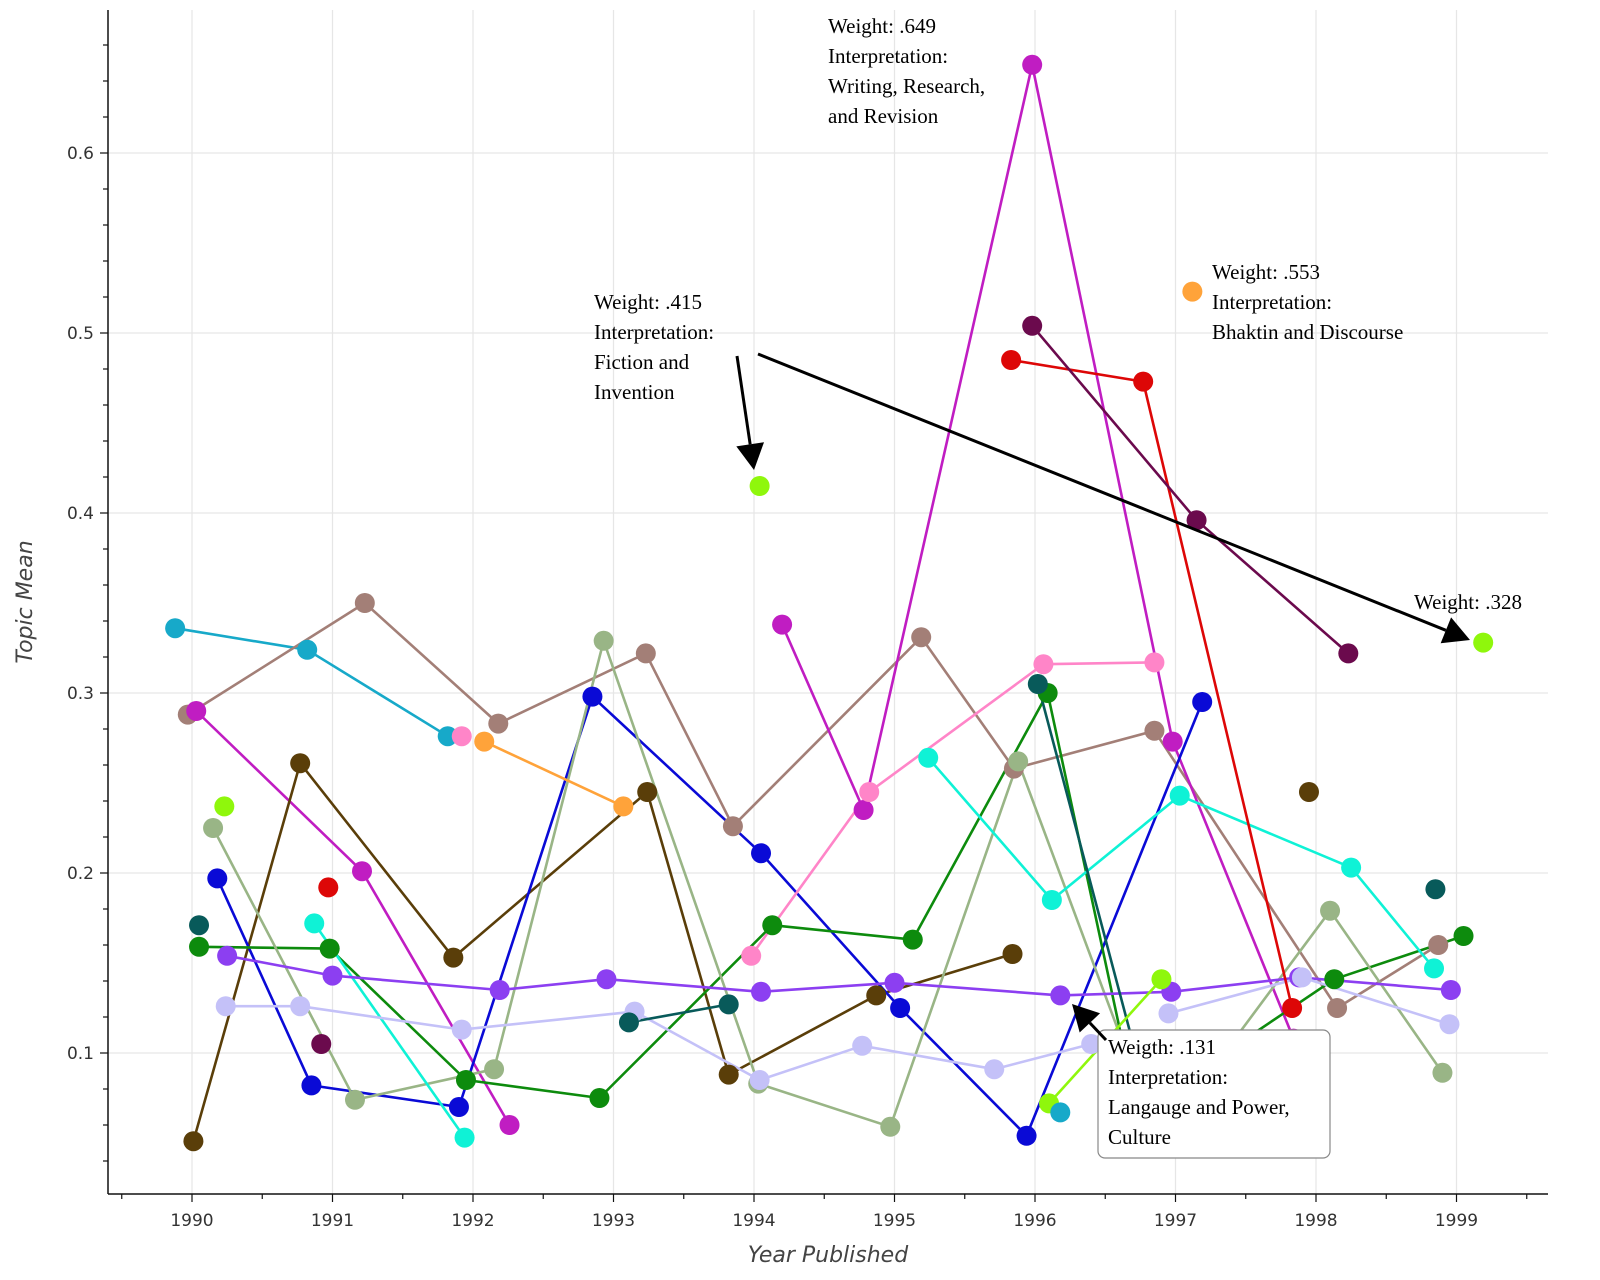 This screenshot has width=1600, height=1280. I want to click on annotation-line: Invention, so click(634, 392).